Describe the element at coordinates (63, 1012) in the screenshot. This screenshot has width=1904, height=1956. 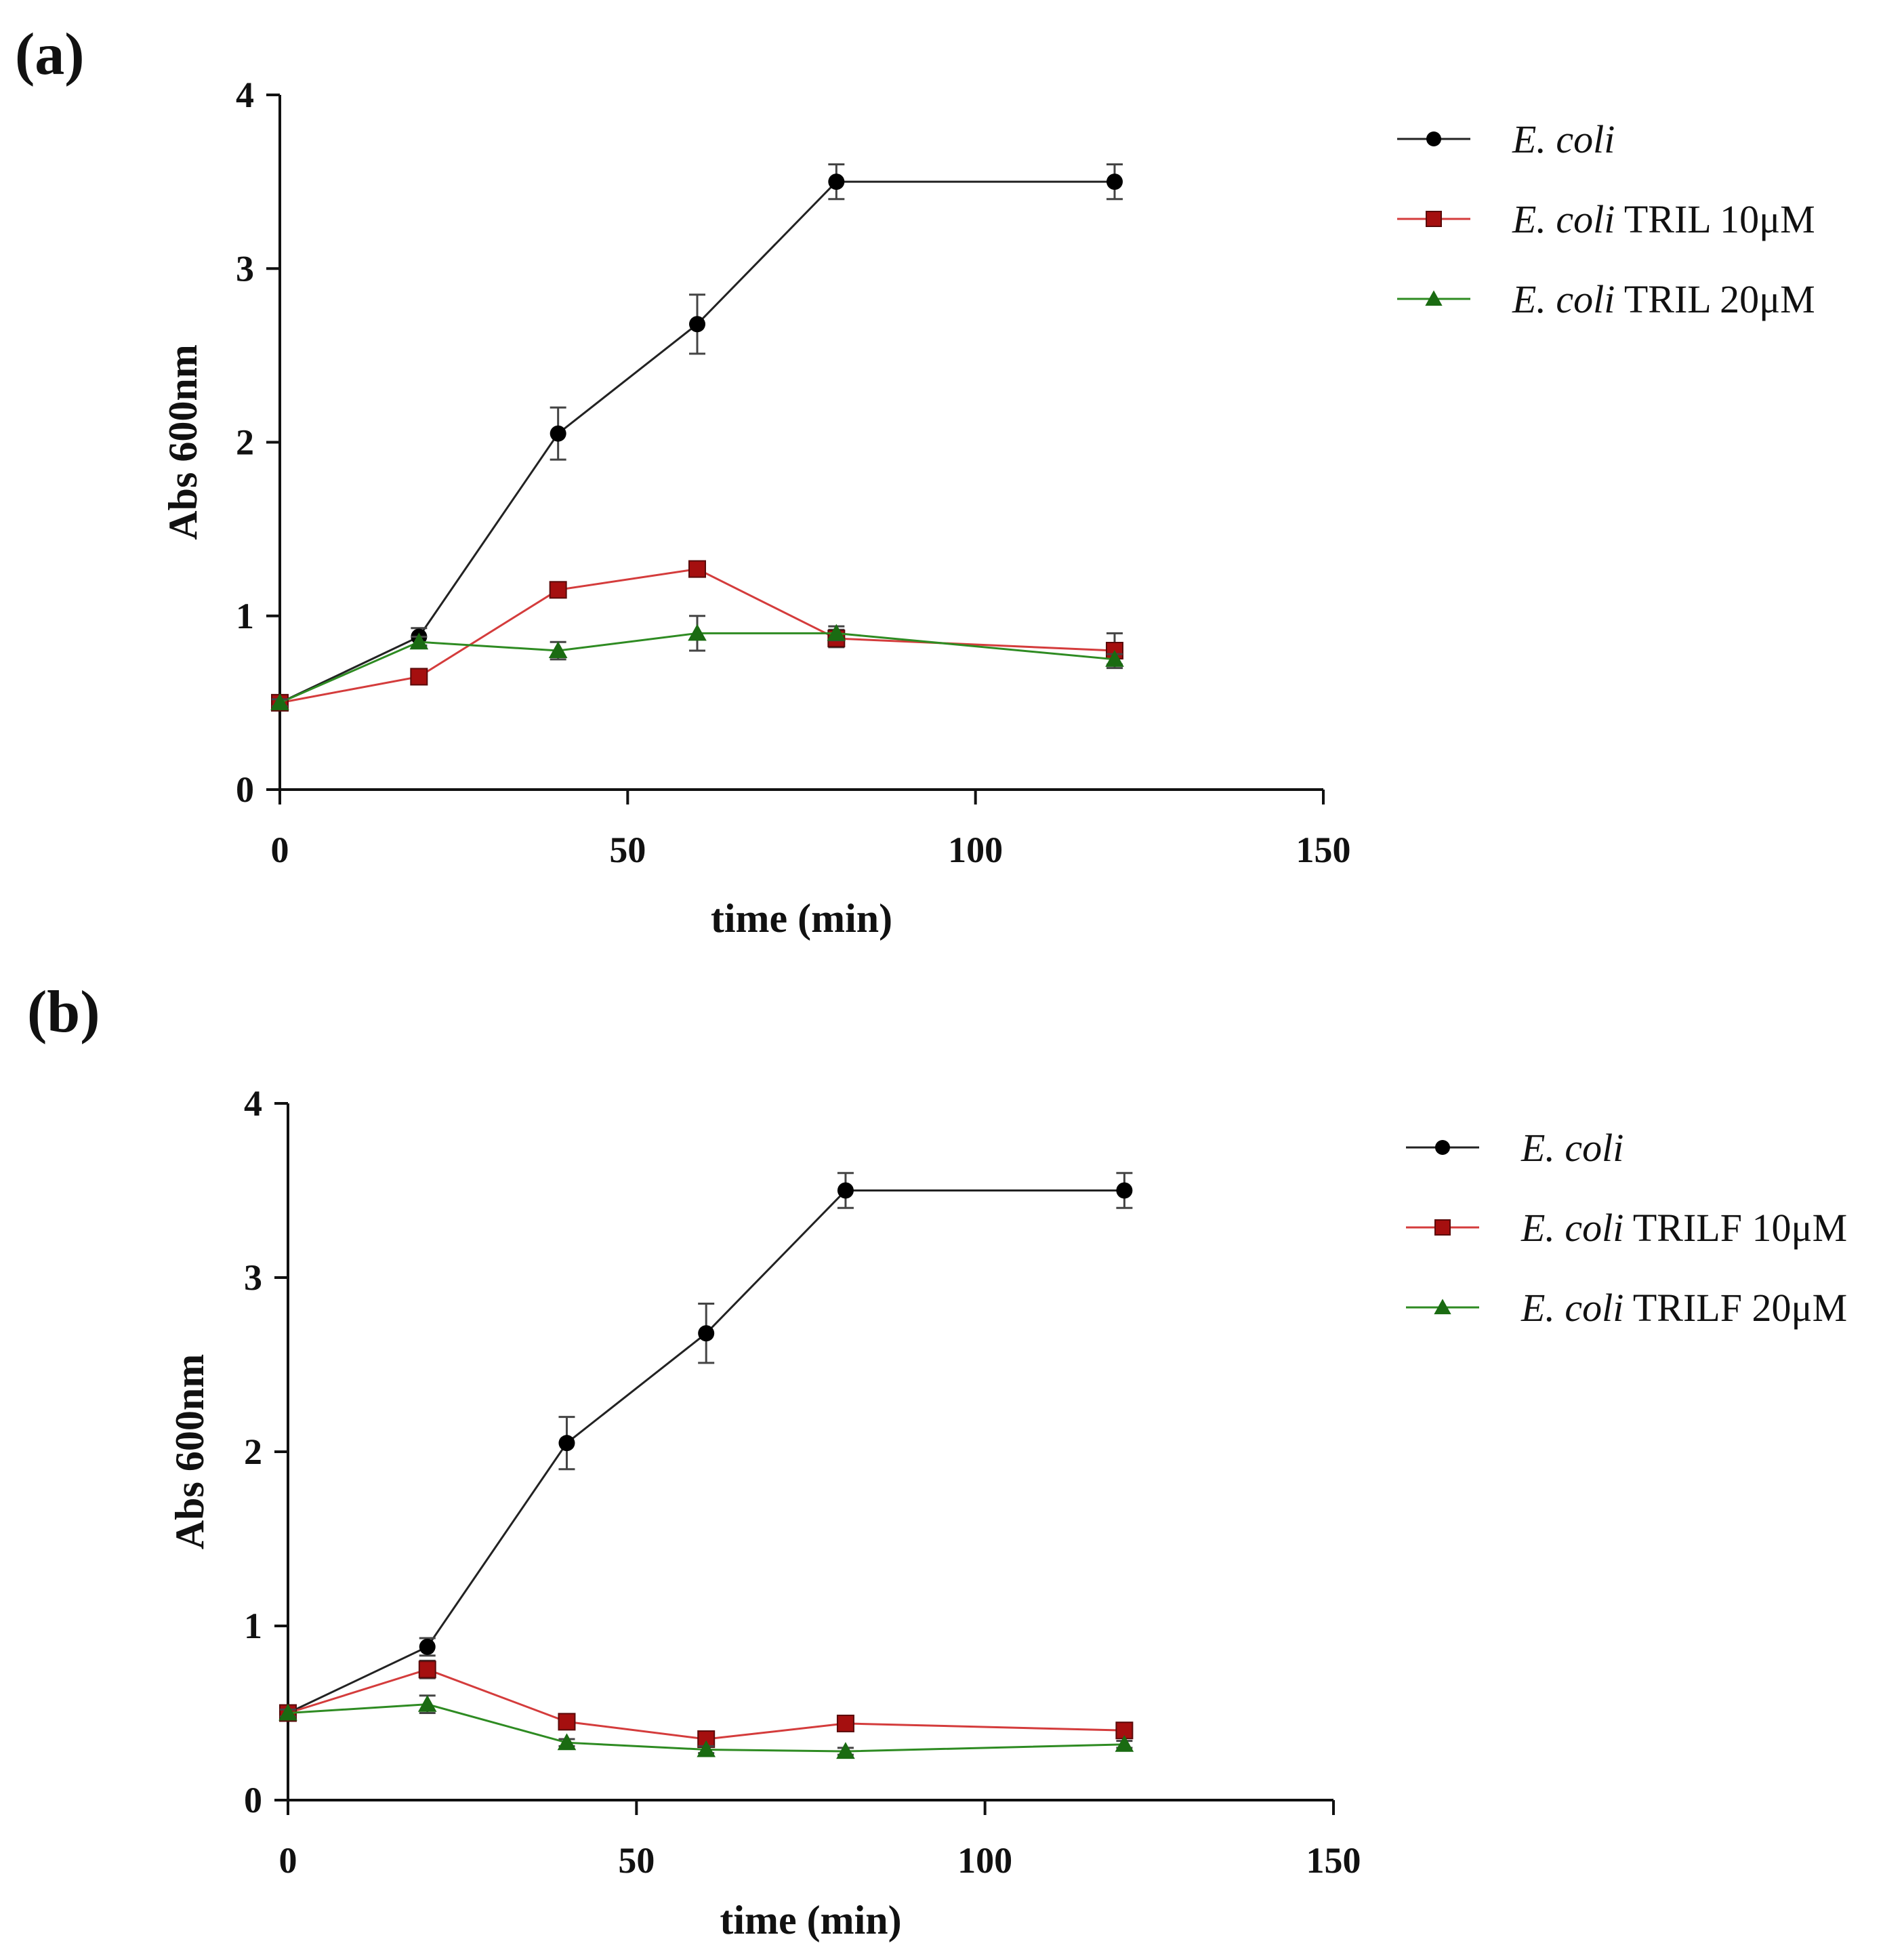
I see `panel-label: (b)` at that location.